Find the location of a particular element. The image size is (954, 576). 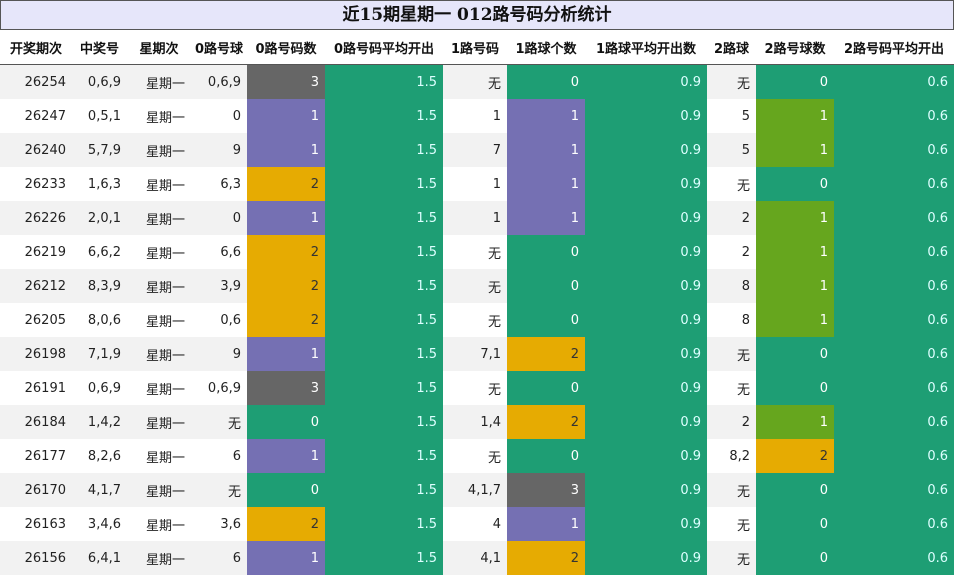

cell-r2-count: 2 is located at coordinates (795, 456).